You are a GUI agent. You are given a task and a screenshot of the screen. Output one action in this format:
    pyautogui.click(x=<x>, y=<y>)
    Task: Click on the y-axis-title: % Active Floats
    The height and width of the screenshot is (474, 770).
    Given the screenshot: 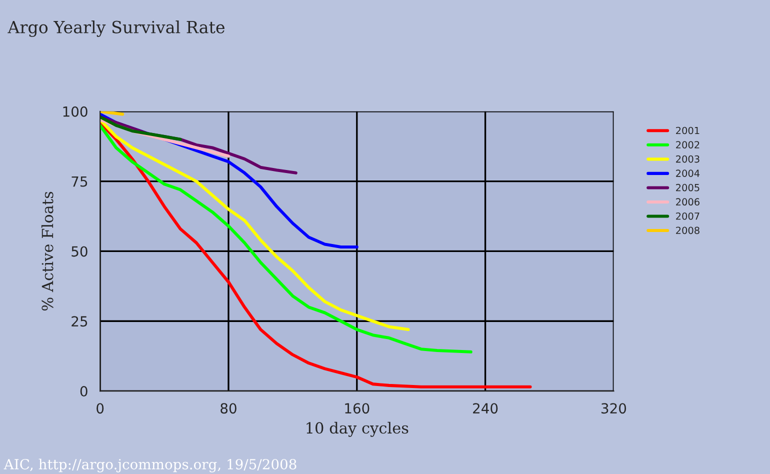 What is the action you would take?
    pyautogui.click(x=47, y=251)
    